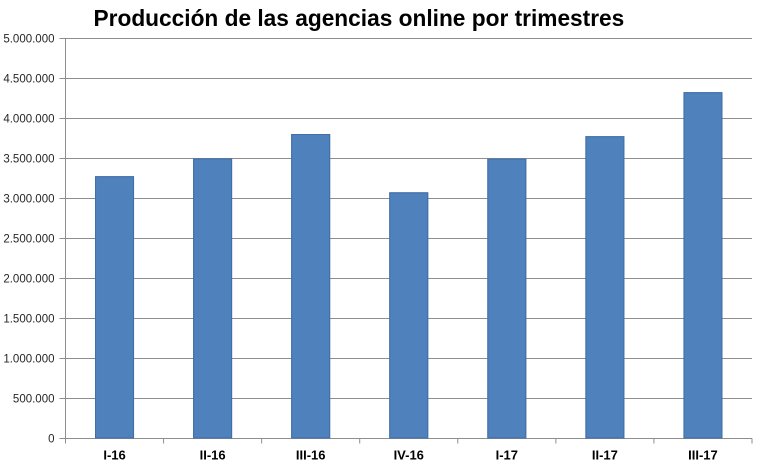 The height and width of the screenshot is (469, 768). Describe the element at coordinates (51, 440) in the screenshot. I see `svg-text: 0` at that location.